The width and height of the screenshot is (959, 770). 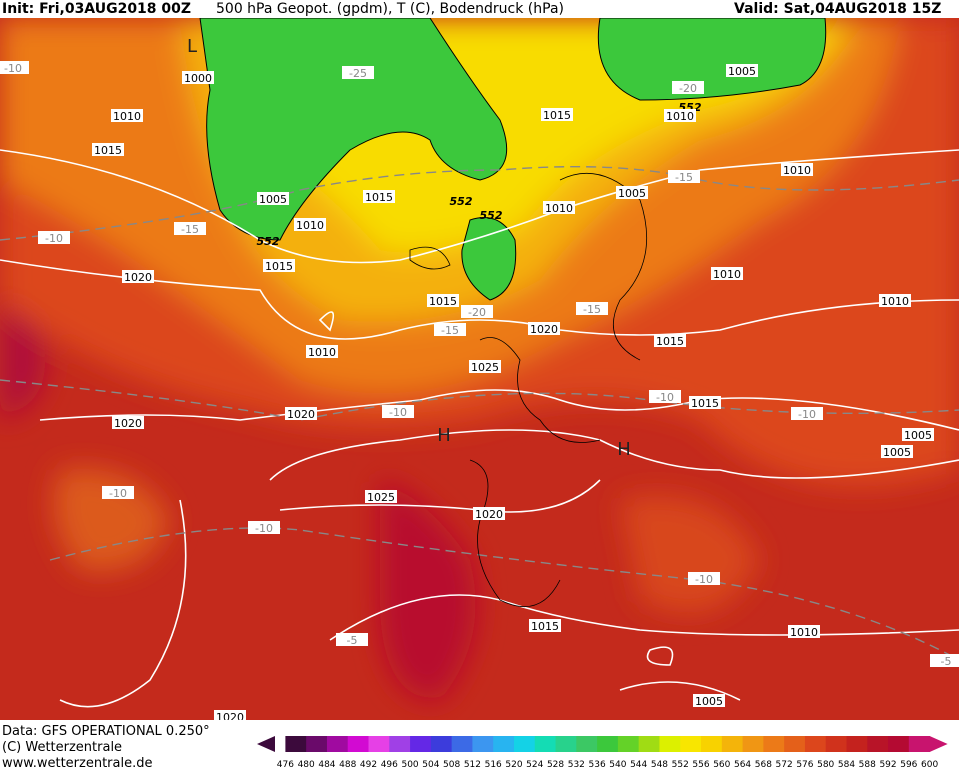 I want to click on colorbar-tick-label: 488, so click(x=347, y=765).